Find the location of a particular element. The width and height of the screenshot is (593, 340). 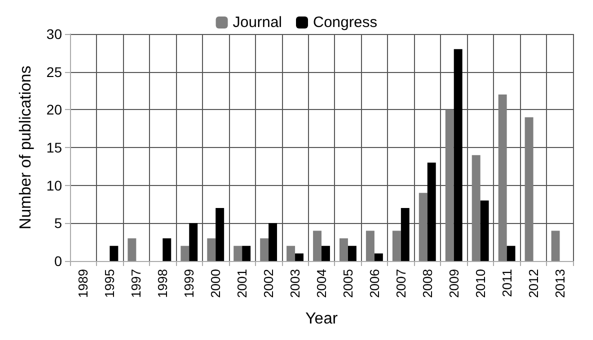

x-tick-label: 2006 is located at coordinates (374, 283).